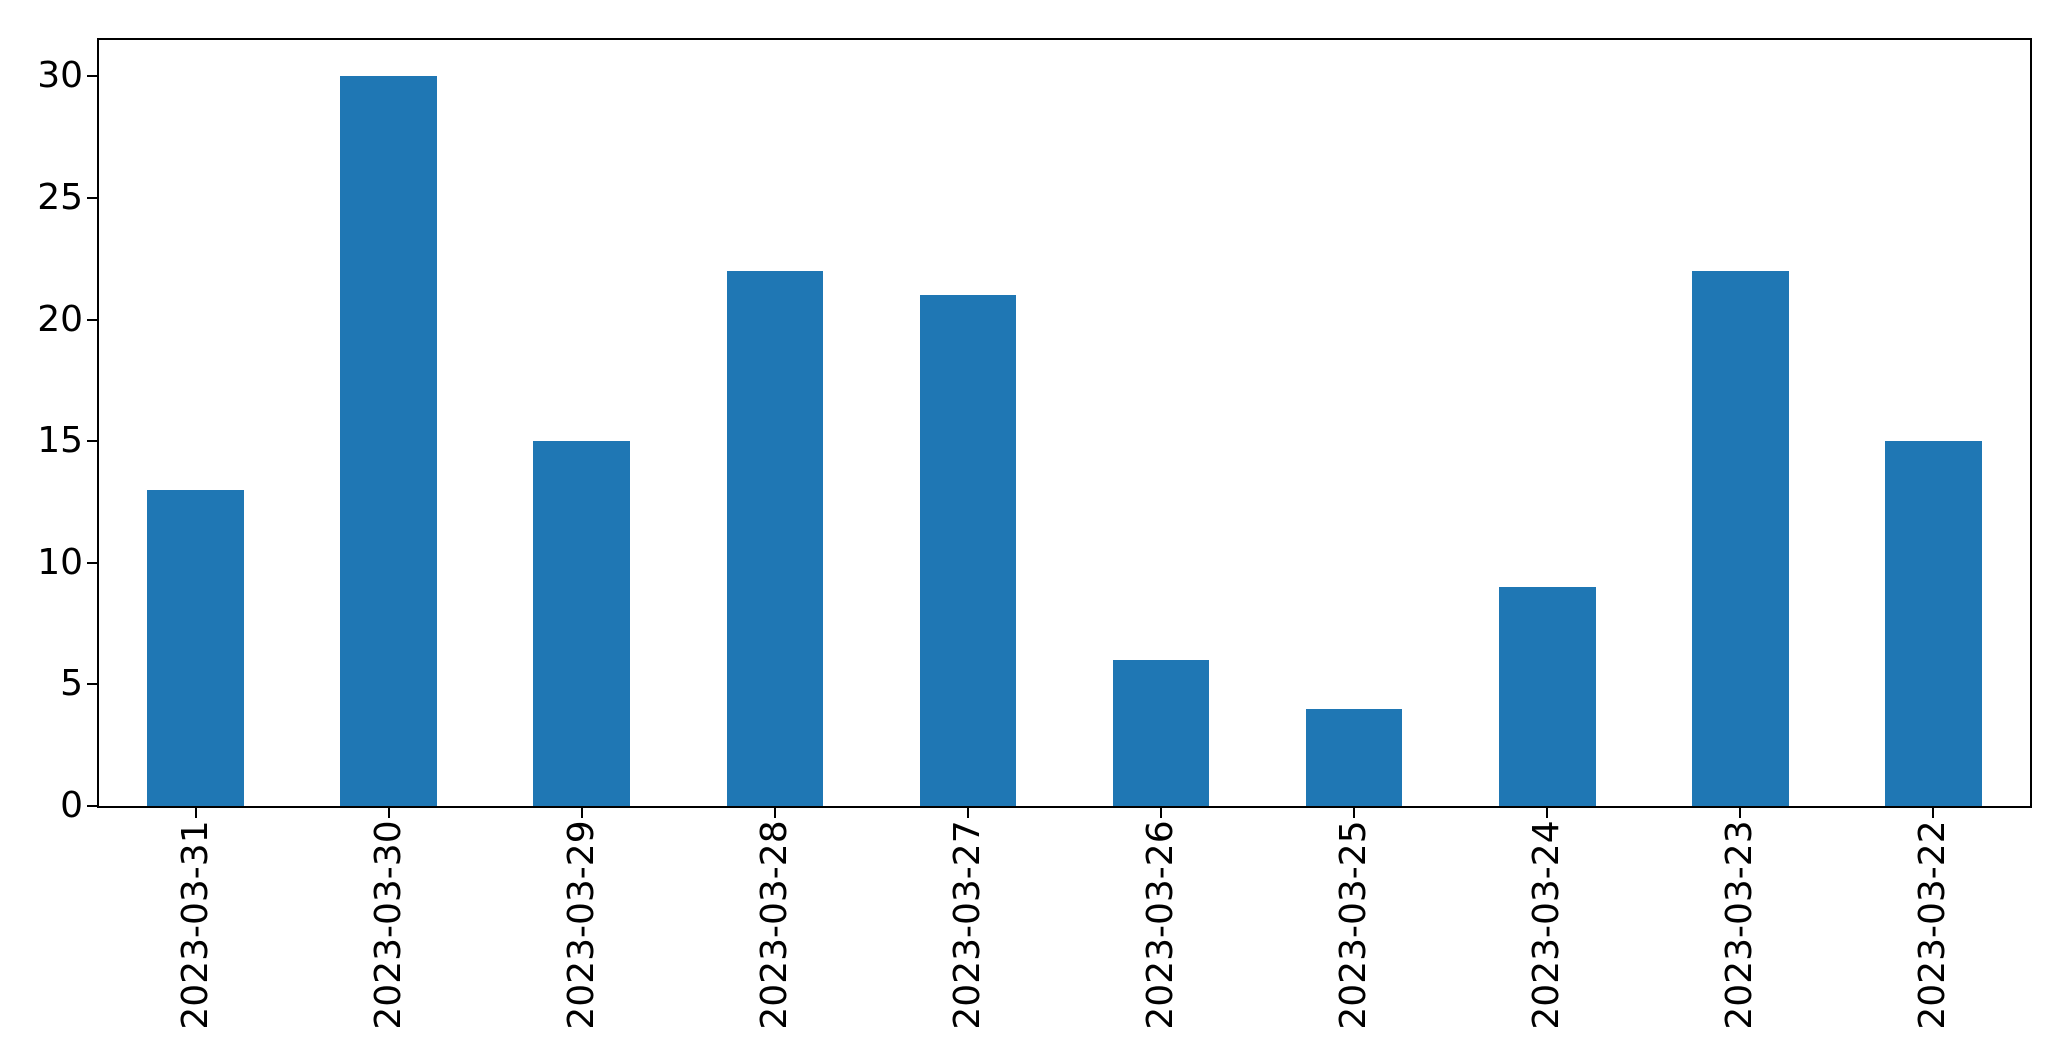  I want to click on y-tick-label: 5, so click(71, 684).